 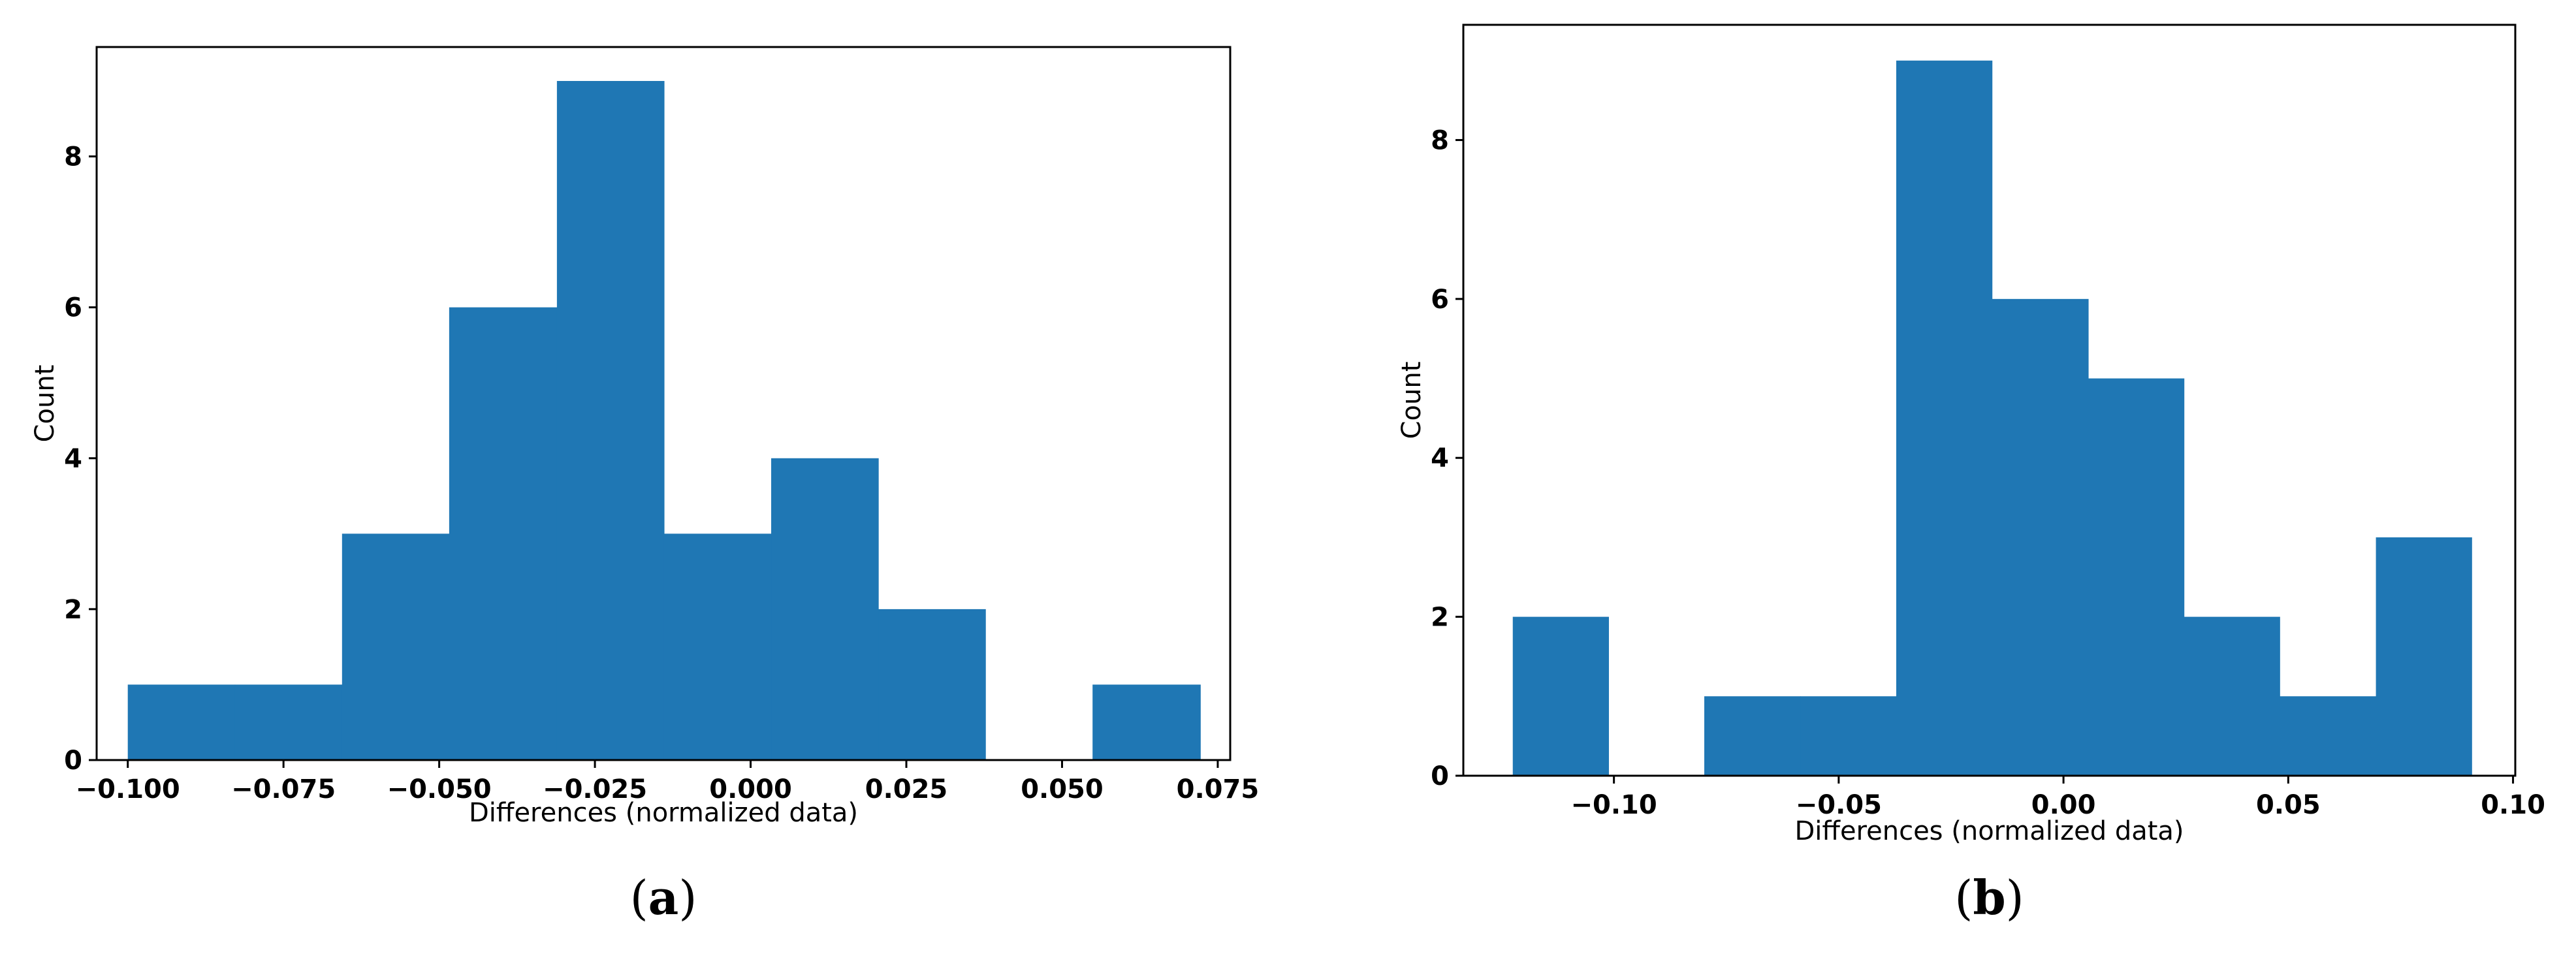 I want to click on panel-caption: (b), so click(x=1989, y=897).